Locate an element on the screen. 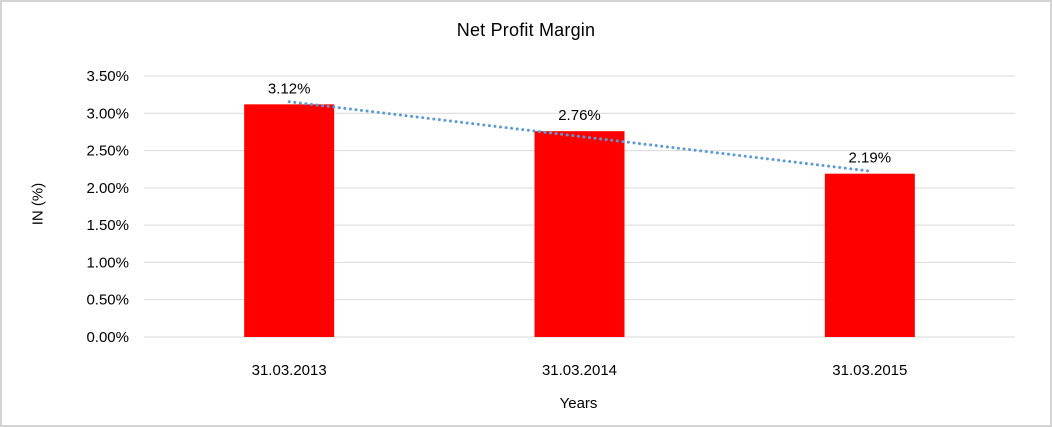 Image resolution: width=1052 pixels, height=427 pixels. data-label: 3.12% is located at coordinates (289, 88).